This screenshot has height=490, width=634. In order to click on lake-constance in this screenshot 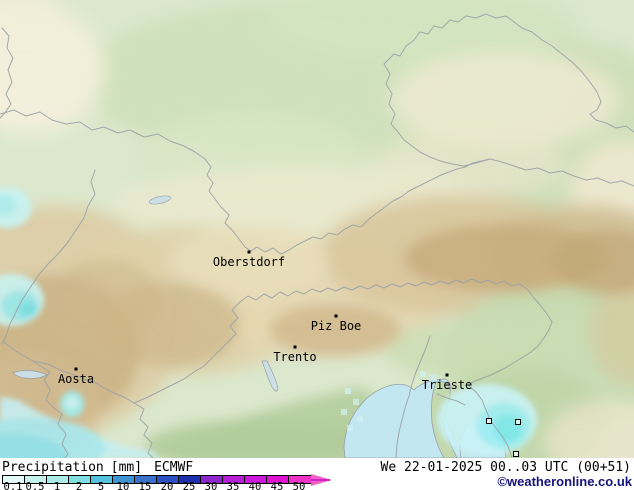, I will do `click(160, 200)`.